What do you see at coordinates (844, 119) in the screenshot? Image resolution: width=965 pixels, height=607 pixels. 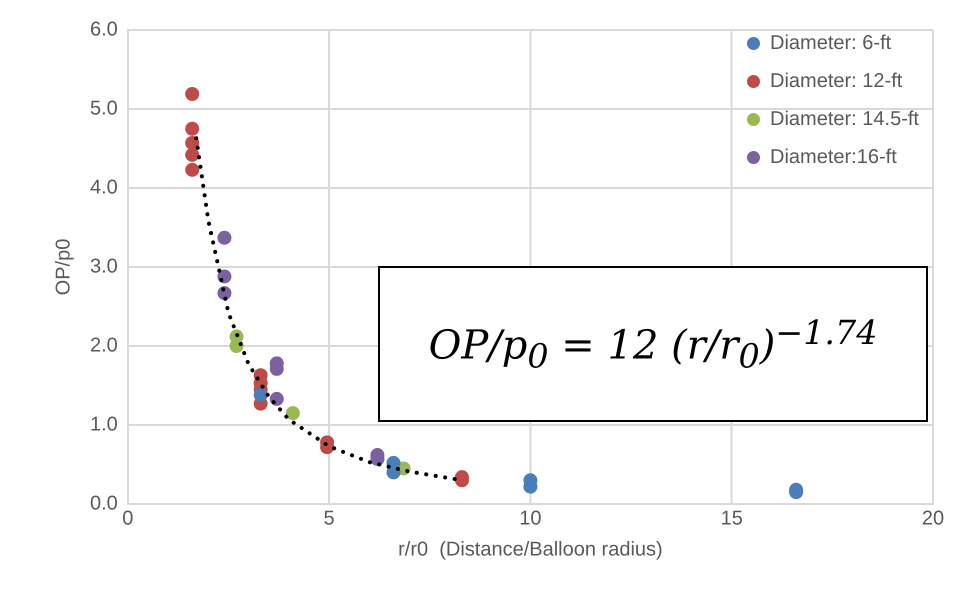 I see `legend-label: Diameter: 14.5-ft` at bounding box center [844, 119].